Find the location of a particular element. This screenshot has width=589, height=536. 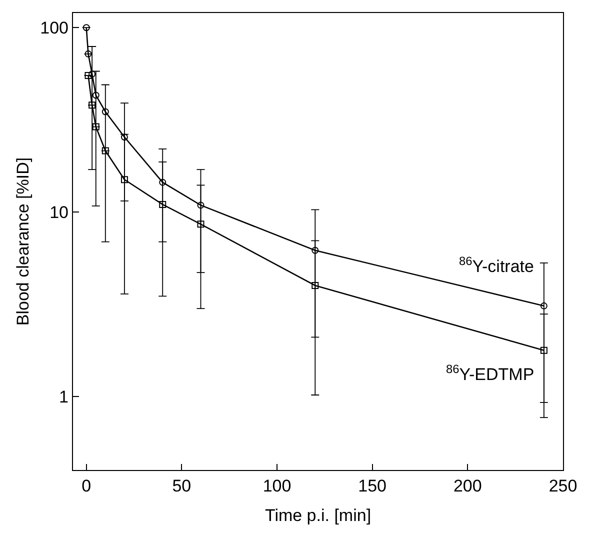

x-axis-title: Time p.i. [min] is located at coordinates (318, 515).